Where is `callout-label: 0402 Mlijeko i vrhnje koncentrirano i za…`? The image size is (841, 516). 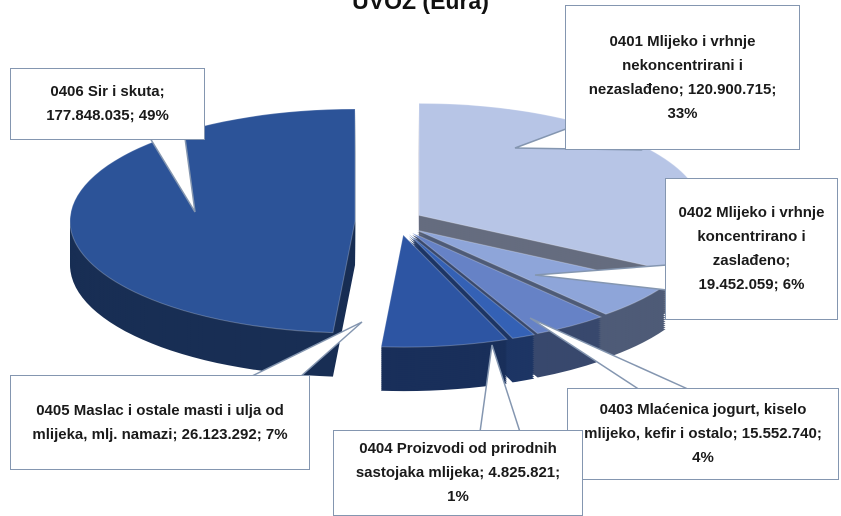
callout-label: 0402 Mlijeko i vrhnje koncentrirano i za… is located at coordinates (751, 249).